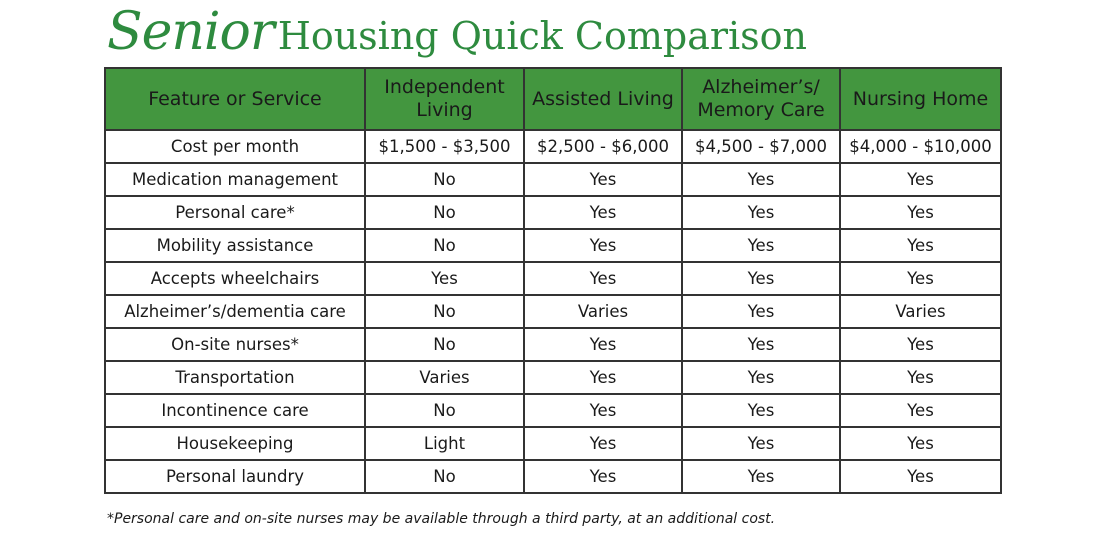 The width and height of the screenshot is (1100, 549). Describe the element at coordinates (444, 443) in the screenshot. I see `cell-independent-living: Light` at that location.